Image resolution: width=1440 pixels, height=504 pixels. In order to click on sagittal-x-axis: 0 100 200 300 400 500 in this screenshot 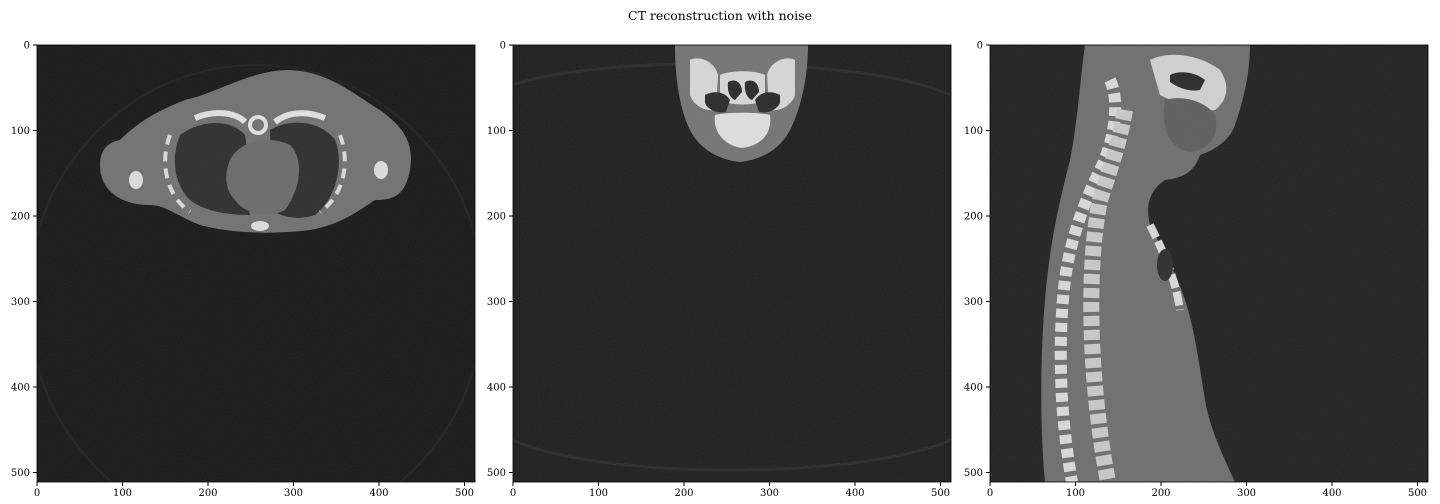, I will do `click(1207, 490)`.